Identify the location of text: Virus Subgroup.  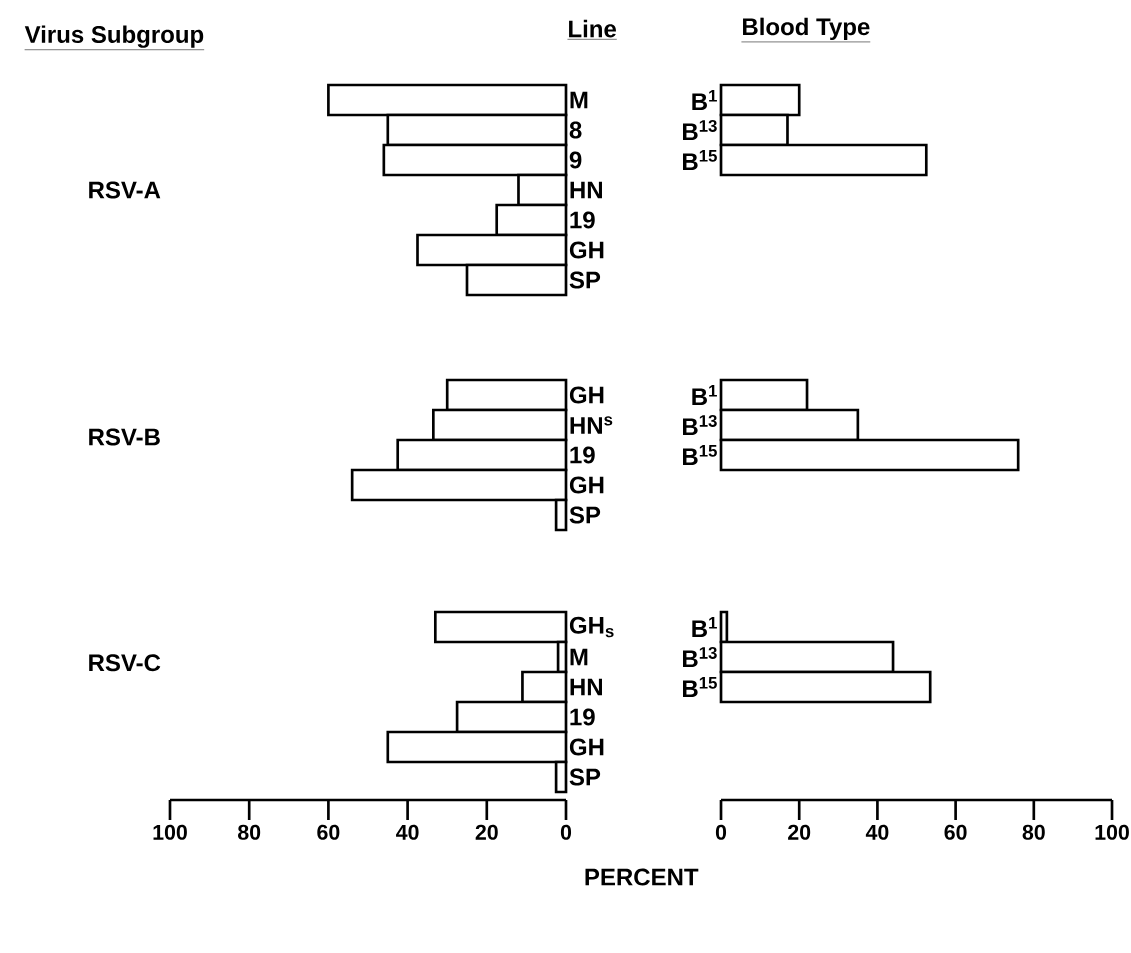
(114, 36).